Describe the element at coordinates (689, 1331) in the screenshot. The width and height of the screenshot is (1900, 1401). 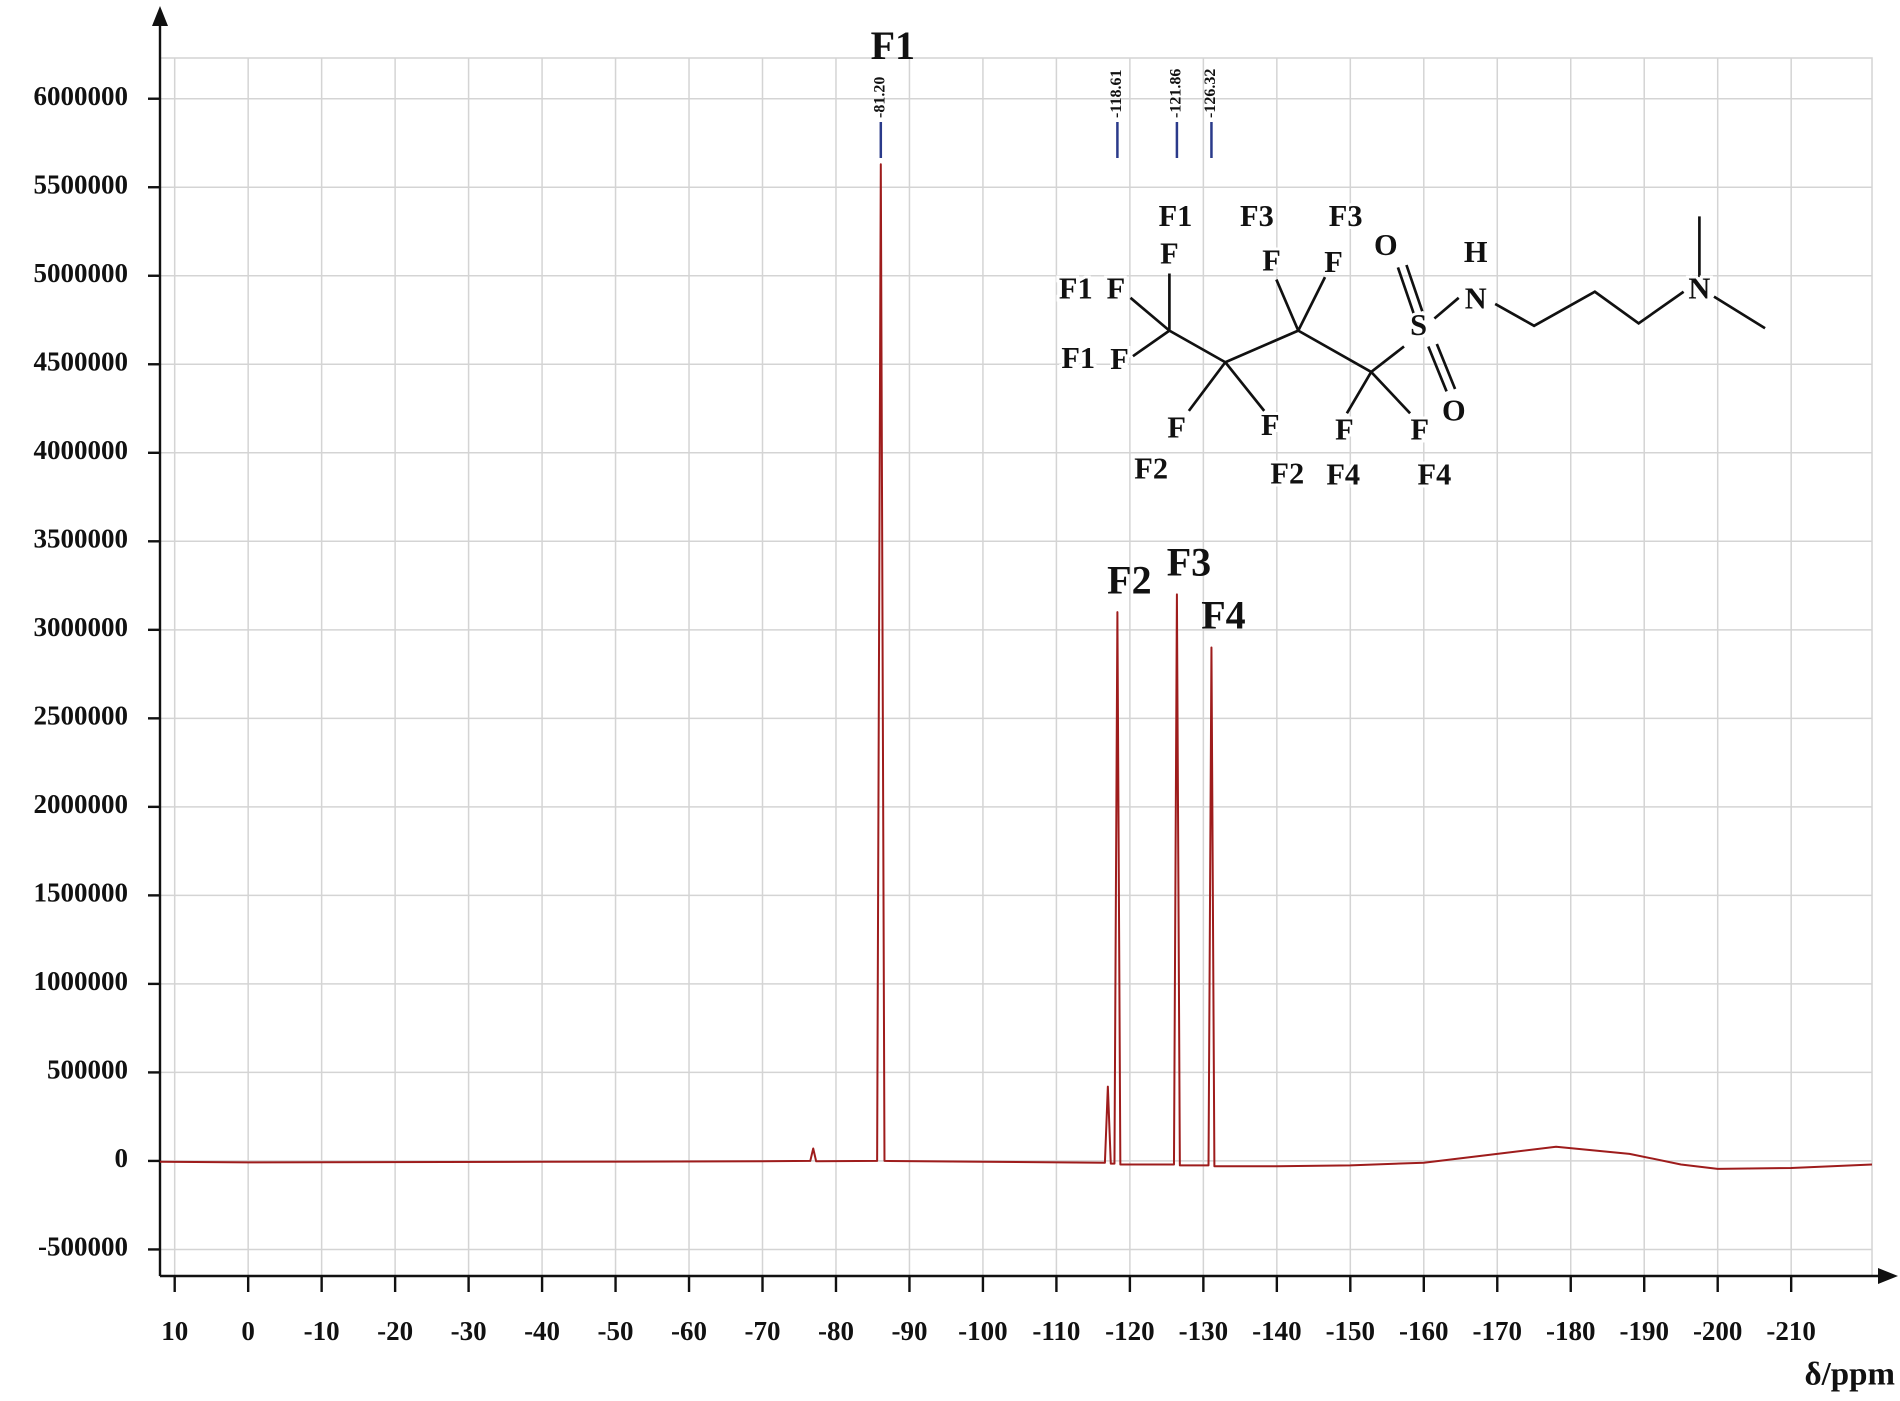
I see `x-tick-label: -60` at that location.